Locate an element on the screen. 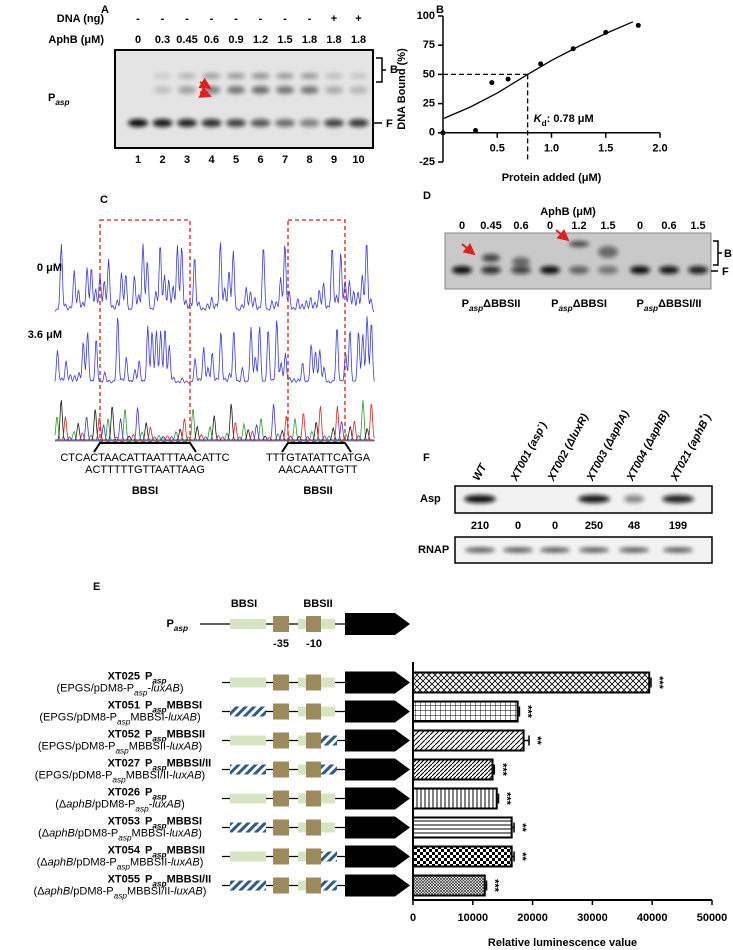 Image resolution: width=733 pixels, height=950 pixels. bound-label: B is located at coordinates (728, 254).